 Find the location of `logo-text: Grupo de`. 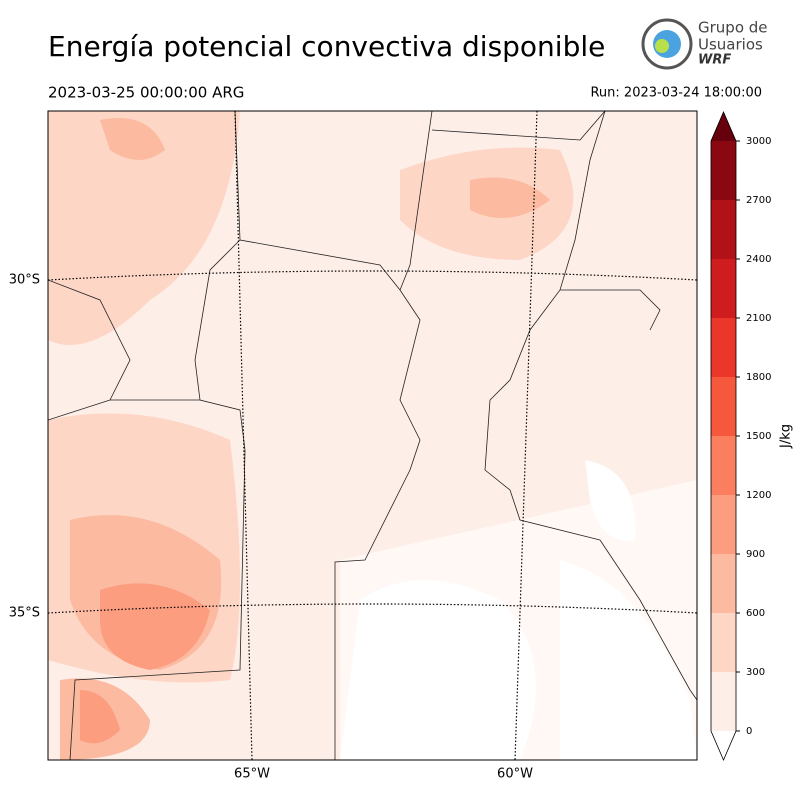

logo-text: Grupo de is located at coordinates (733, 28).